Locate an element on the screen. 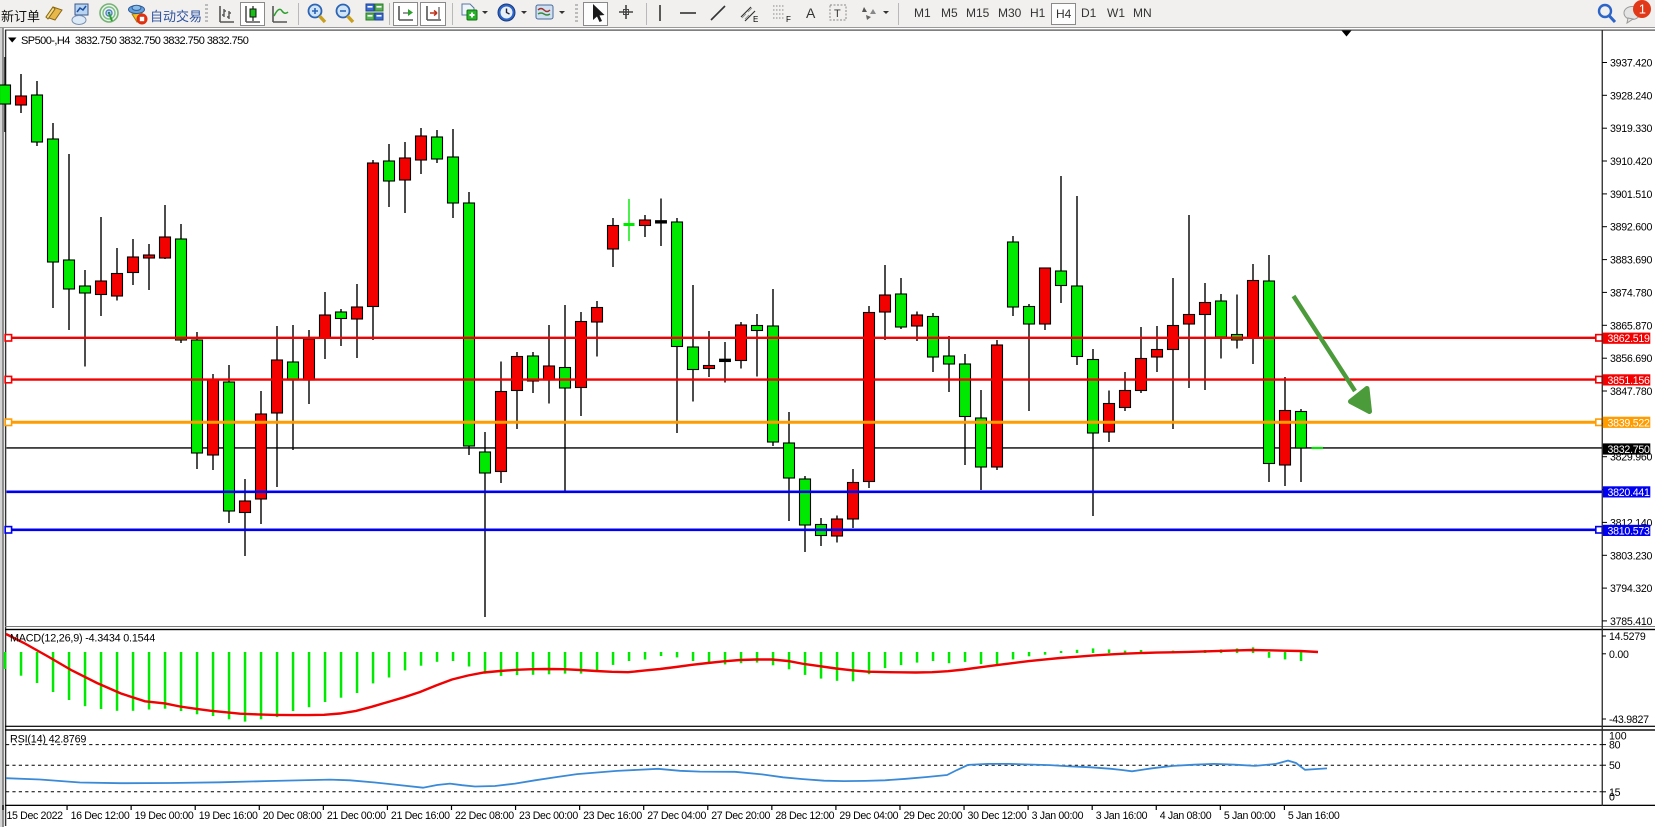 The image size is (1655, 827). svg-text: 3892.600 is located at coordinates (1631, 228).